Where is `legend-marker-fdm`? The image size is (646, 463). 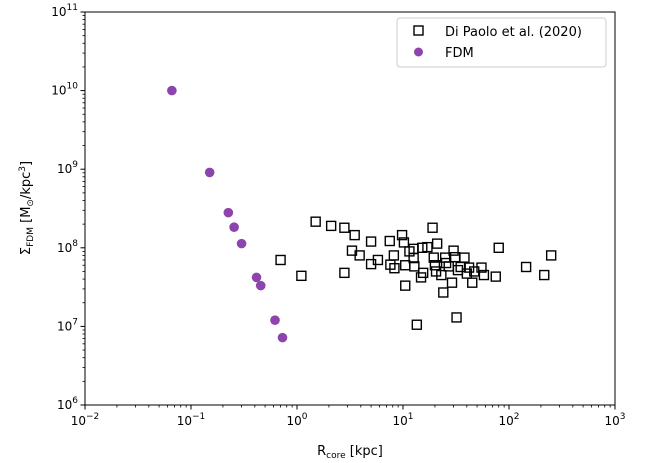
legend-marker-fdm is located at coordinates (418, 52).